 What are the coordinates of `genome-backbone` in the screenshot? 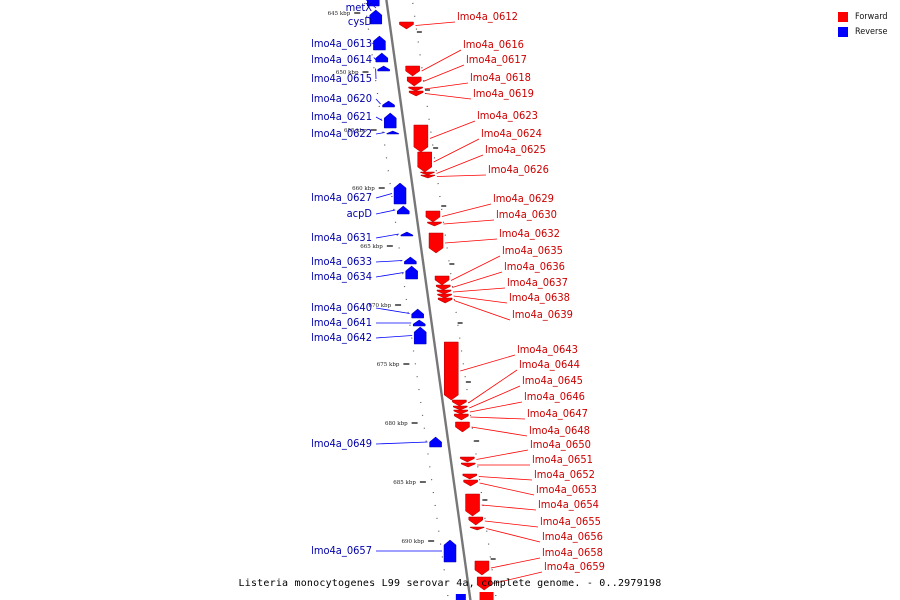 It's located at (428, 300).